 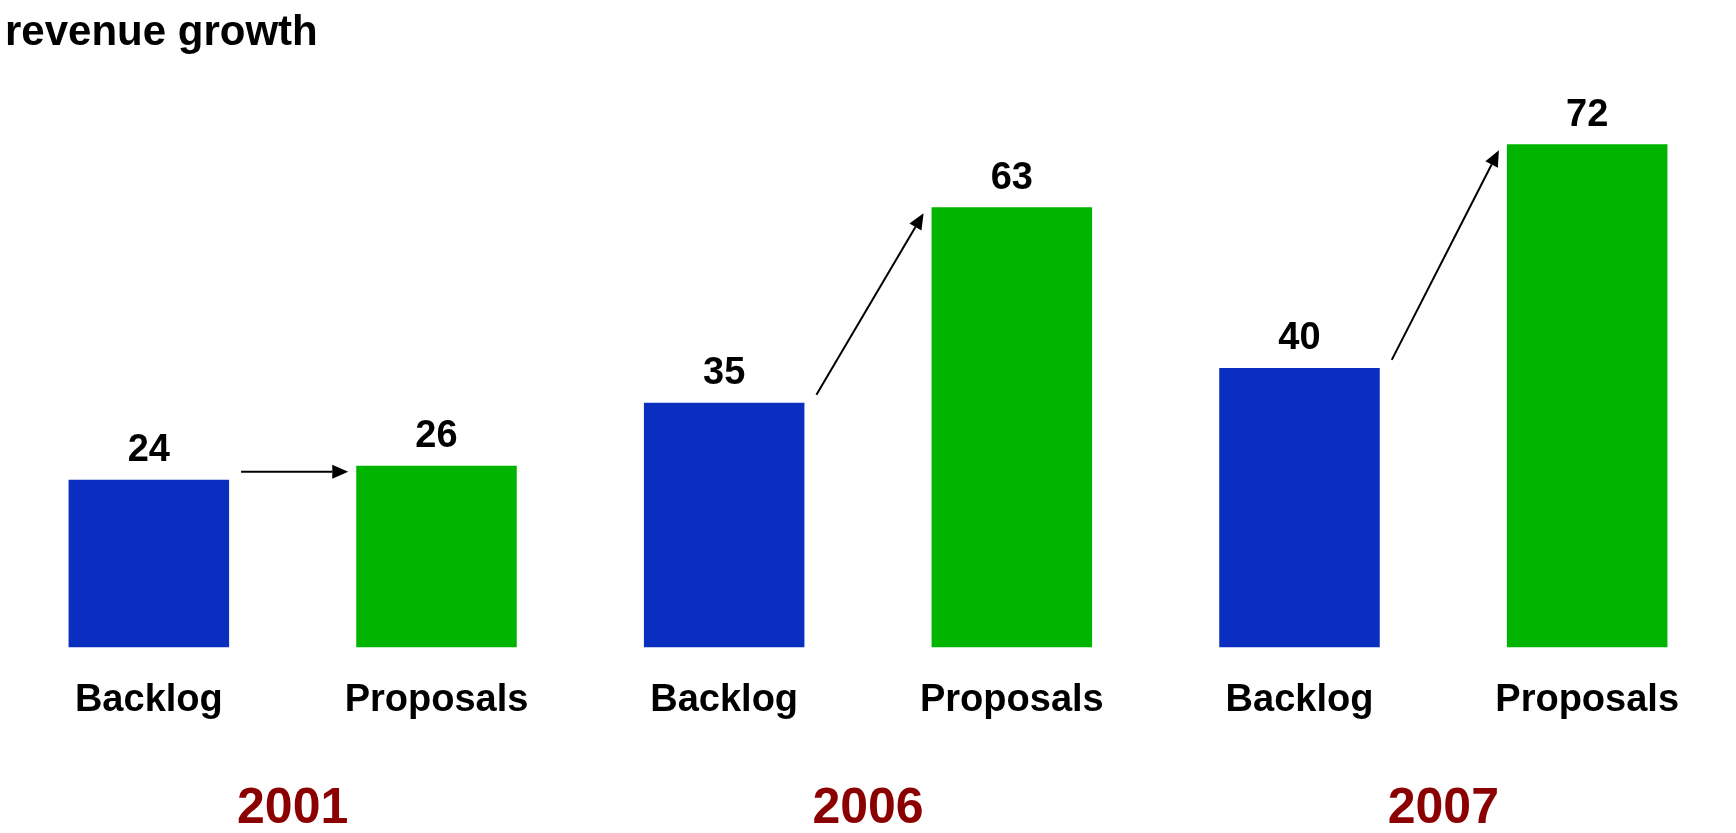 I want to click on data-label: 40, so click(x=1299, y=336).